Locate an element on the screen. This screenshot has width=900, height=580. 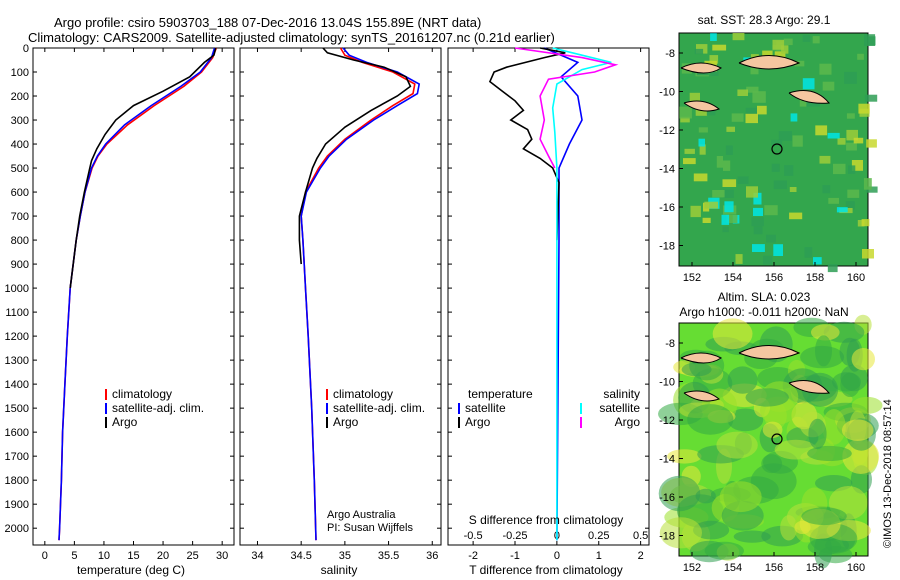
temperature-xtick-label: 0 is located at coordinates (45, 556).